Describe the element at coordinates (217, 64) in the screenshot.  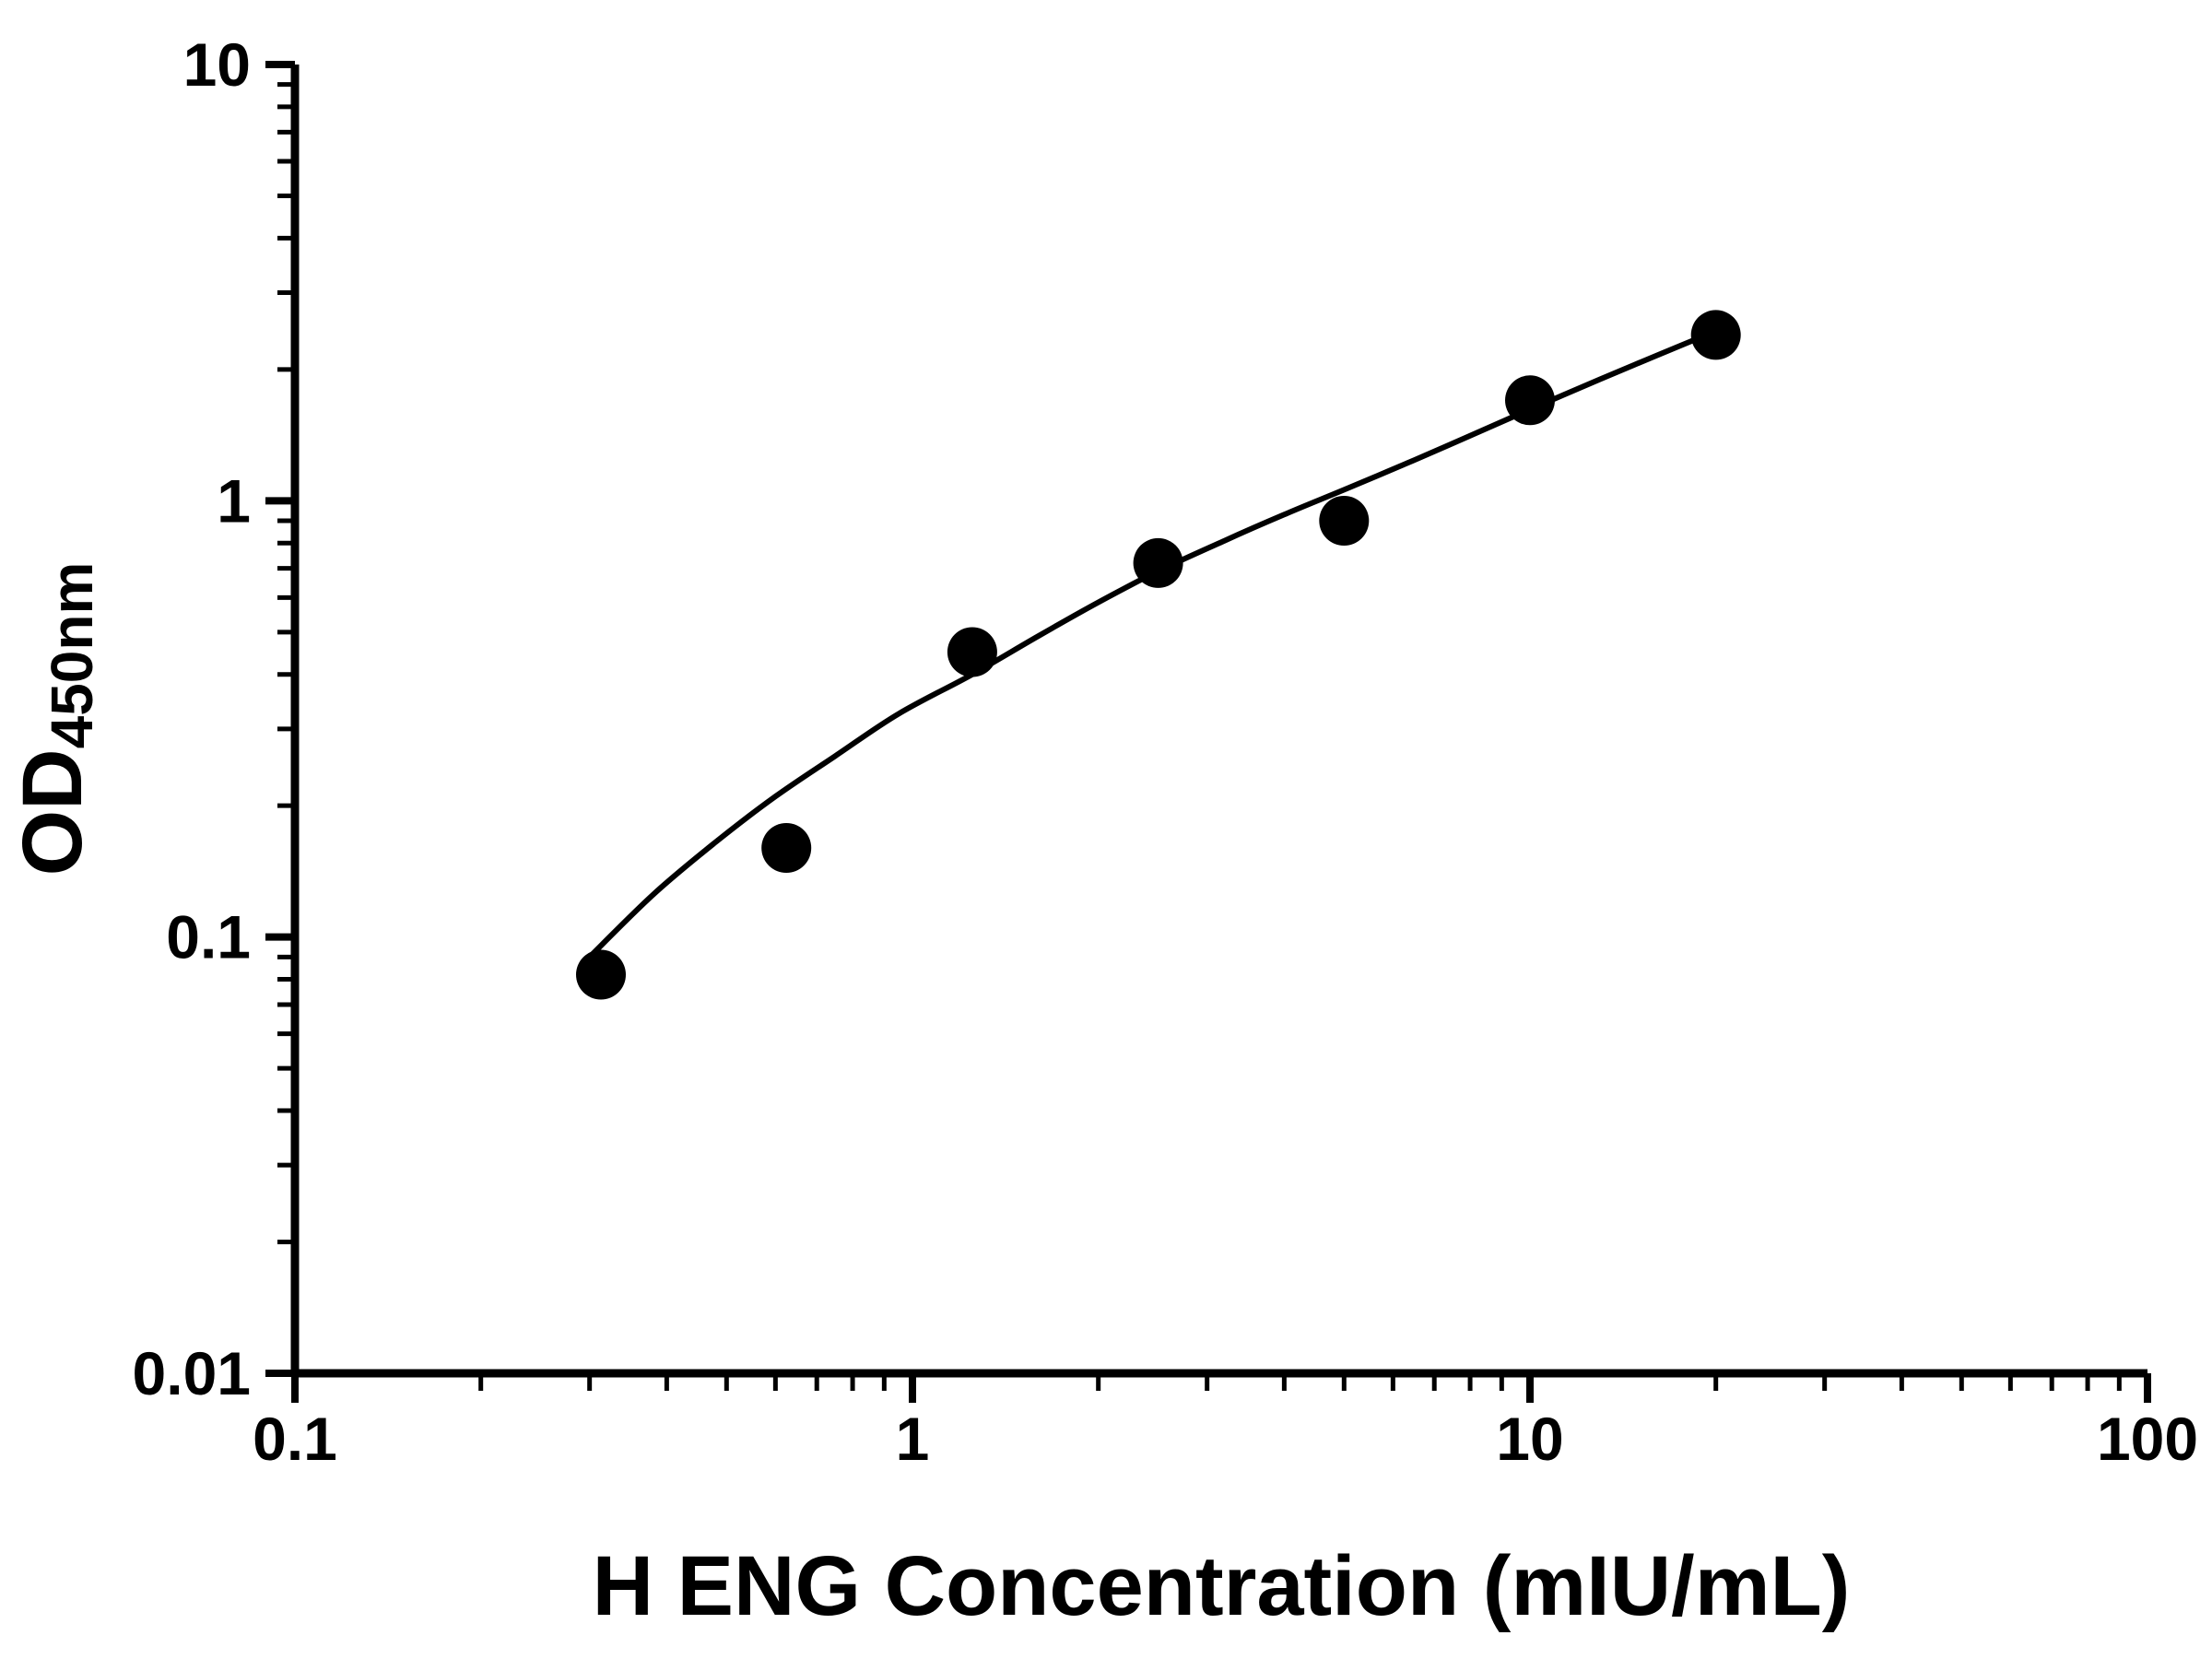
I see `y-tick-label: 10` at that location.